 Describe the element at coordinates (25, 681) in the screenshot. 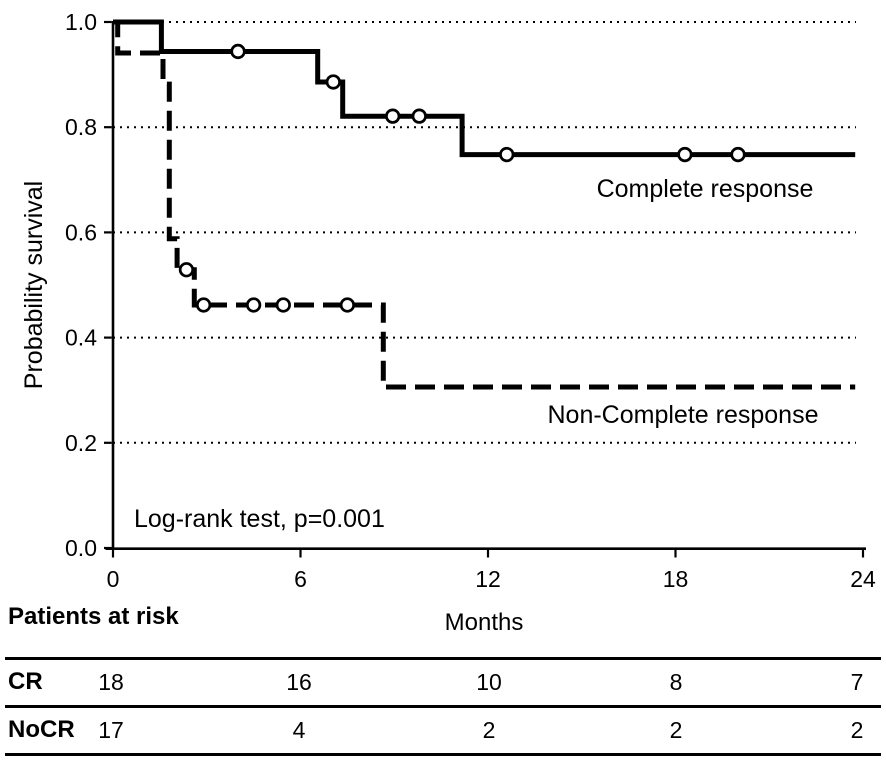

I see `risk-row-label-CR: CR` at that location.